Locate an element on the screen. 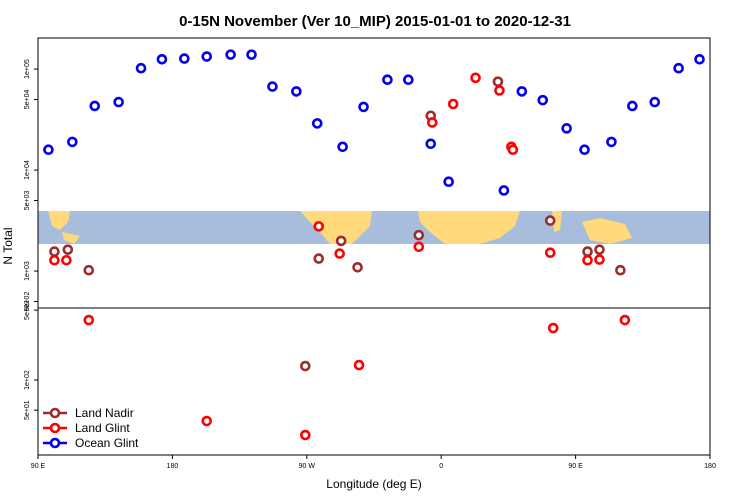 The image size is (750, 500). legend-label: Land Nadir is located at coordinates (104, 413).